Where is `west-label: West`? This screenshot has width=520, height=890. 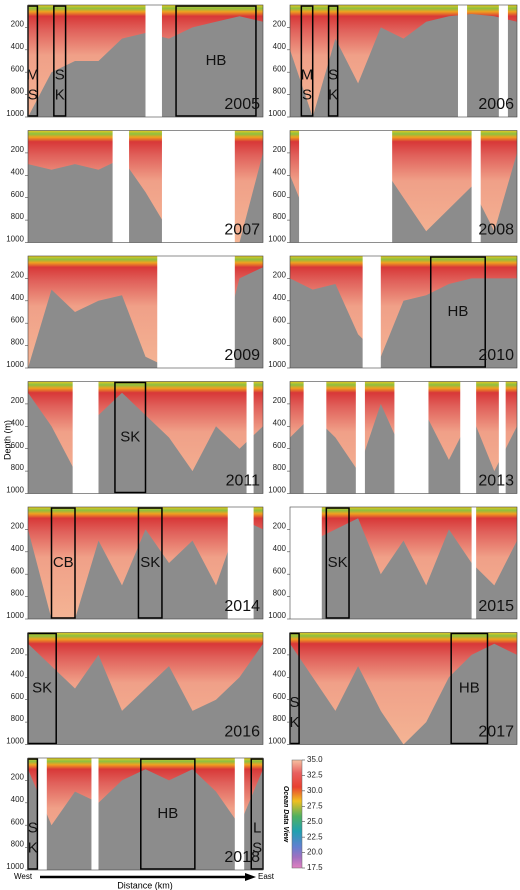 west-label: West is located at coordinates (23, 876).